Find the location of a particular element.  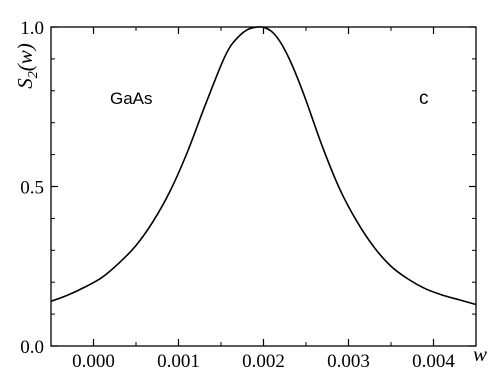

x-tick-label: 0.001 is located at coordinates (178, 361).